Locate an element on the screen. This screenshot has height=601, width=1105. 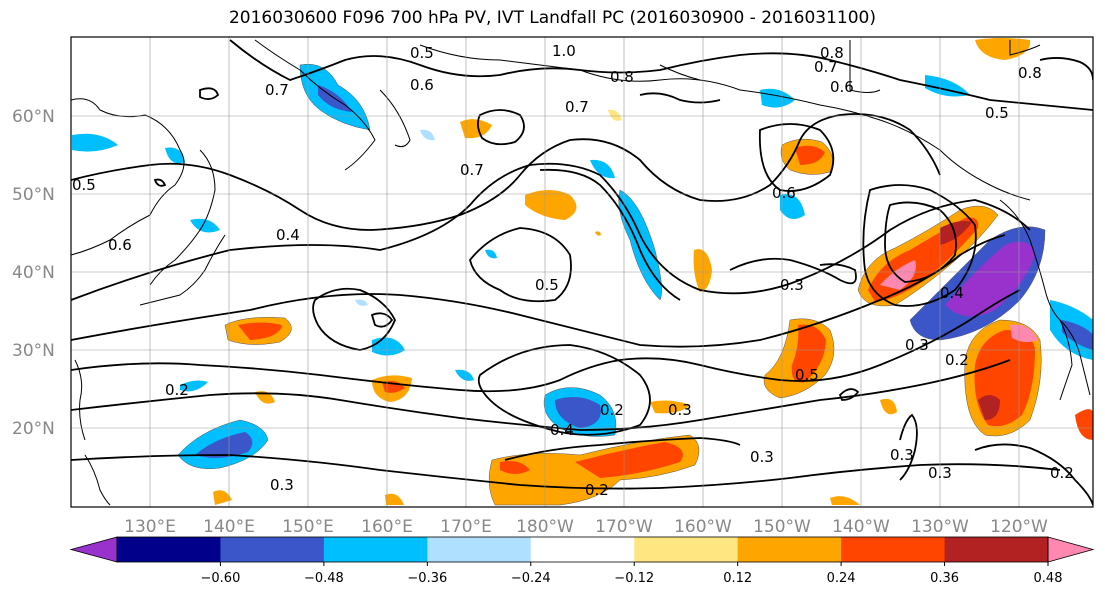
lon-label: 180°W is located at coordinates (545, 527).